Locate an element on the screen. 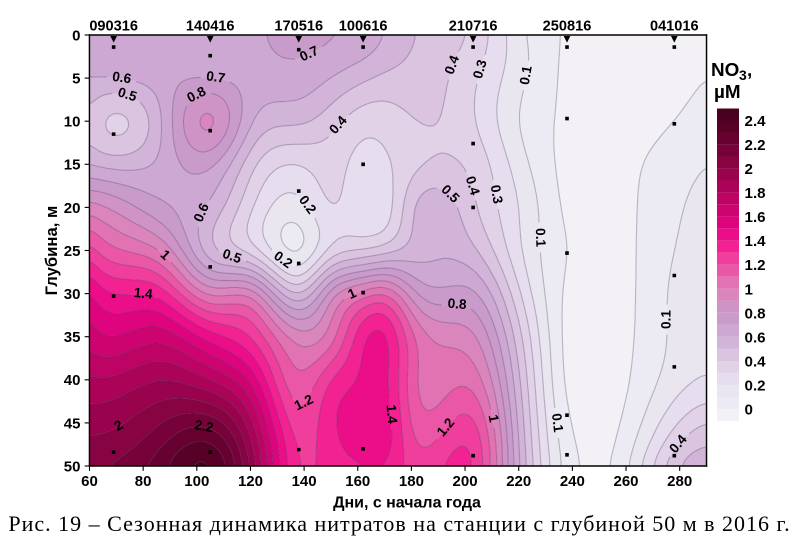 This screenshot has width=799, height=543. svg-text: 45 is located at coordinates (72, 423).